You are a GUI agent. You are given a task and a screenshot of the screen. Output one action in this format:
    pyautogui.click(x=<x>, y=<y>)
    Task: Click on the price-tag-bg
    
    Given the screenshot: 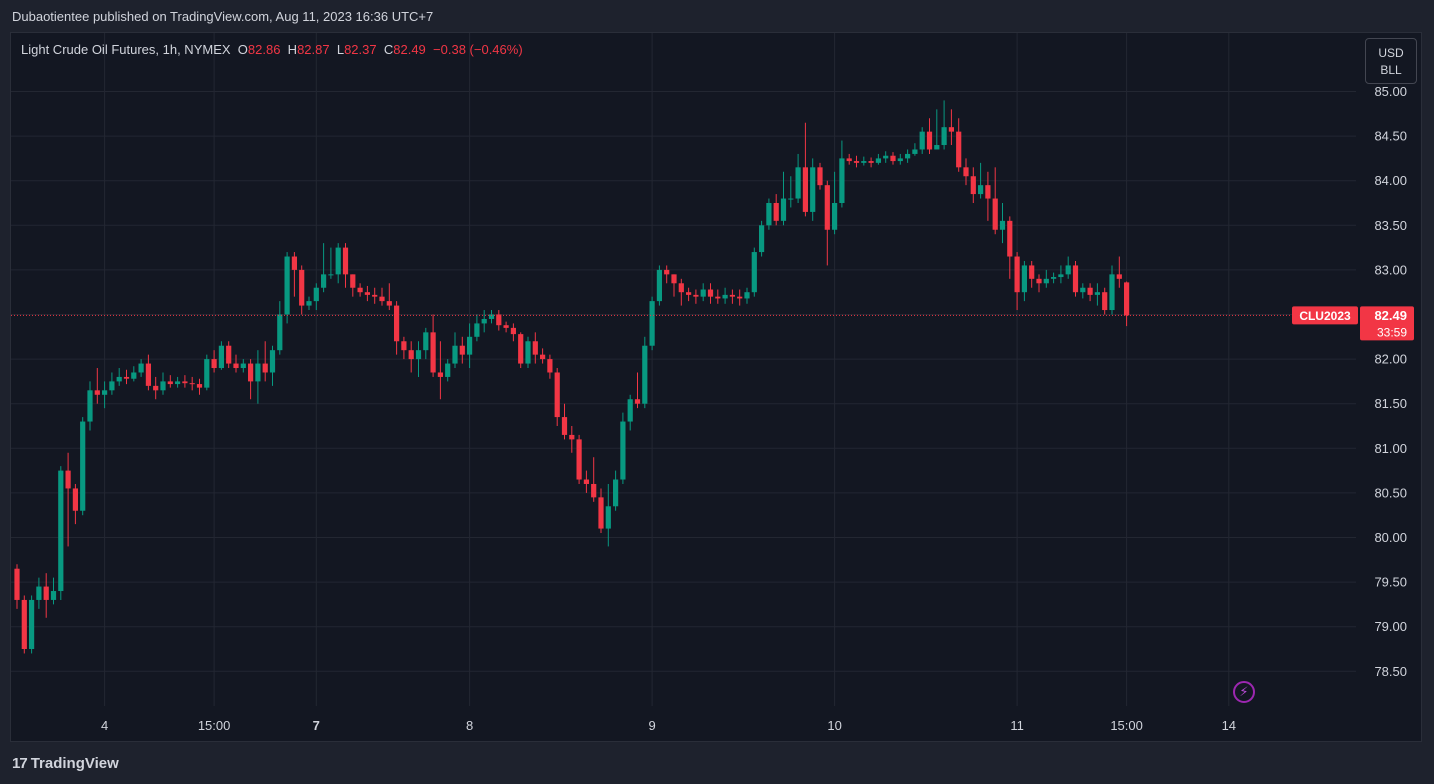 What is the action you would take?
    pyautogui.click(x=1387, y=323)
    